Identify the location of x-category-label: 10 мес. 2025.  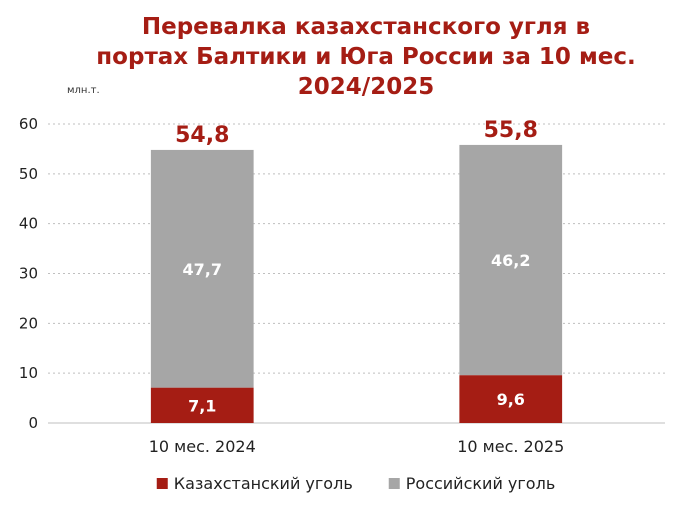
(510, 446).